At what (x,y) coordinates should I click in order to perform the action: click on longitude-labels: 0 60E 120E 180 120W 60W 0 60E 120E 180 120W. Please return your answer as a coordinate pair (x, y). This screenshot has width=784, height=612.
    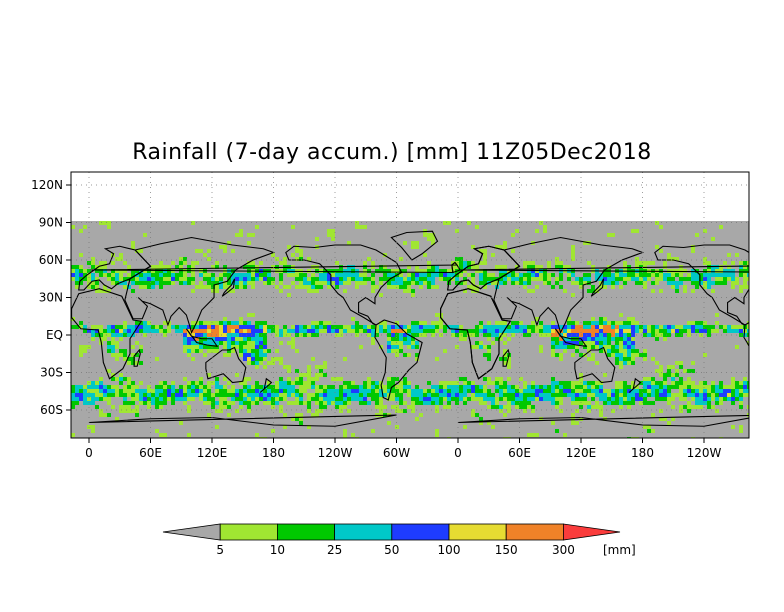
    Looking at the image, I should click on (403, 453).